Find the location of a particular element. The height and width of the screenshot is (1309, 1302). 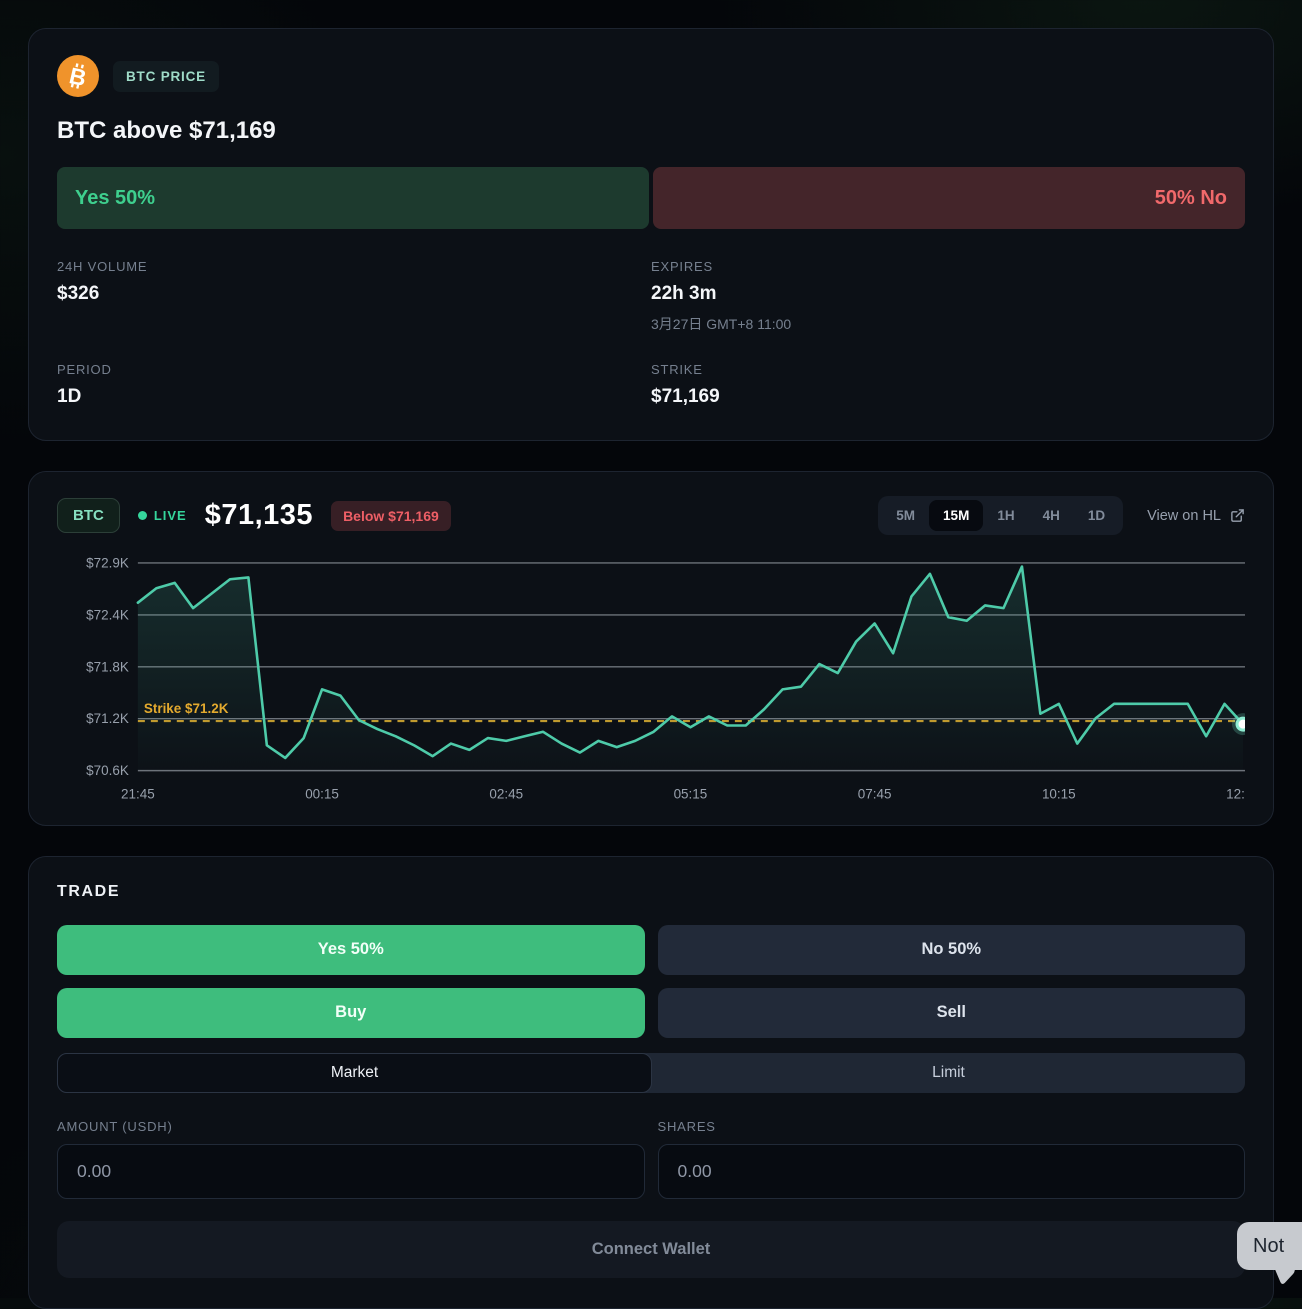

stat-strike: STRIKE $71,169 is located at coordinates (948, 385).